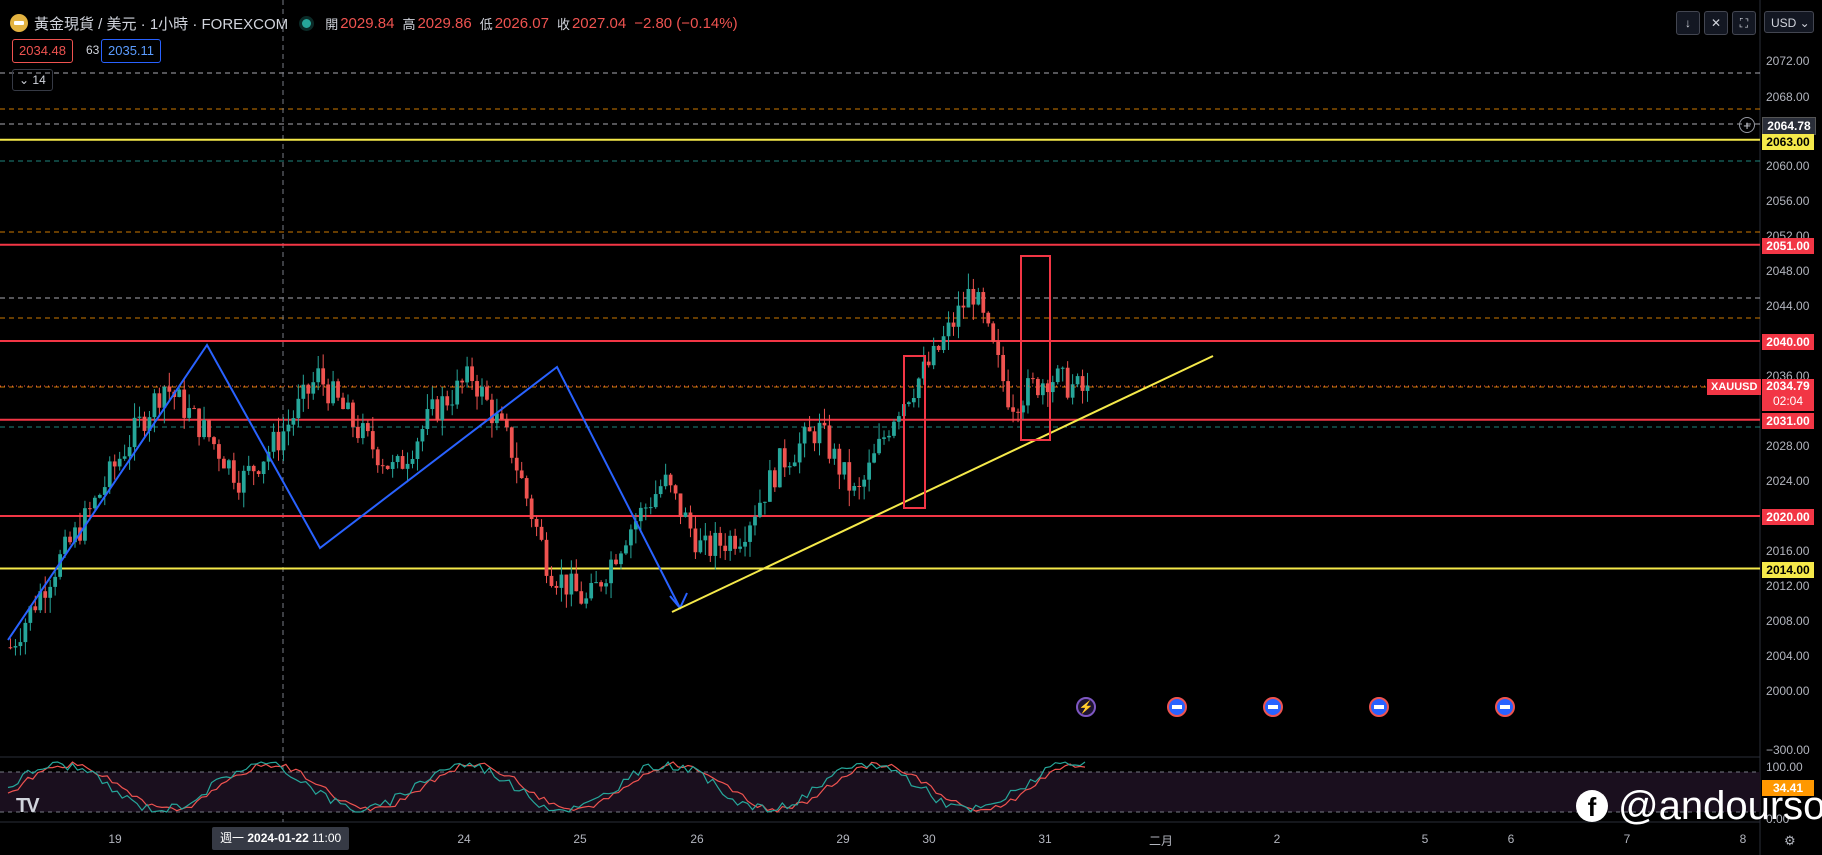  Describe the element at coordinates (1086, 707) in the screenshot. I see `flash-event-icon: ⚡` at that location.